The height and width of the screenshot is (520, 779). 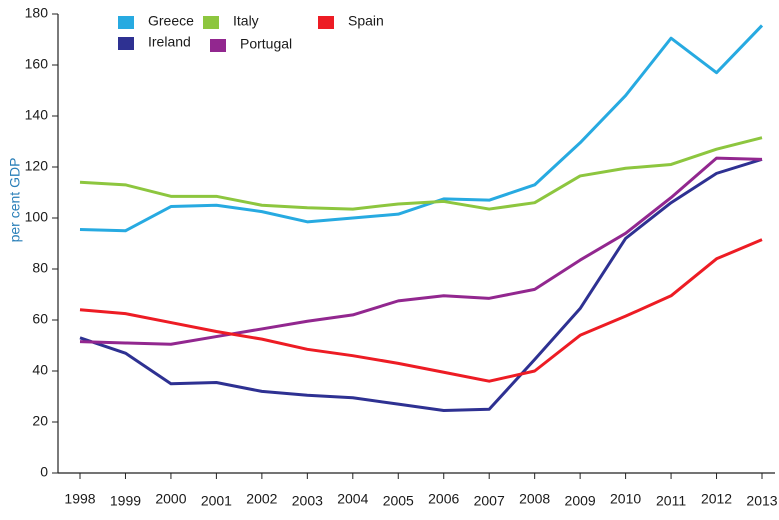 What do you see at coordinates (40, 421) in the screenshot?
I see `y-tick-label: 20` at bounding box center [40, 421].